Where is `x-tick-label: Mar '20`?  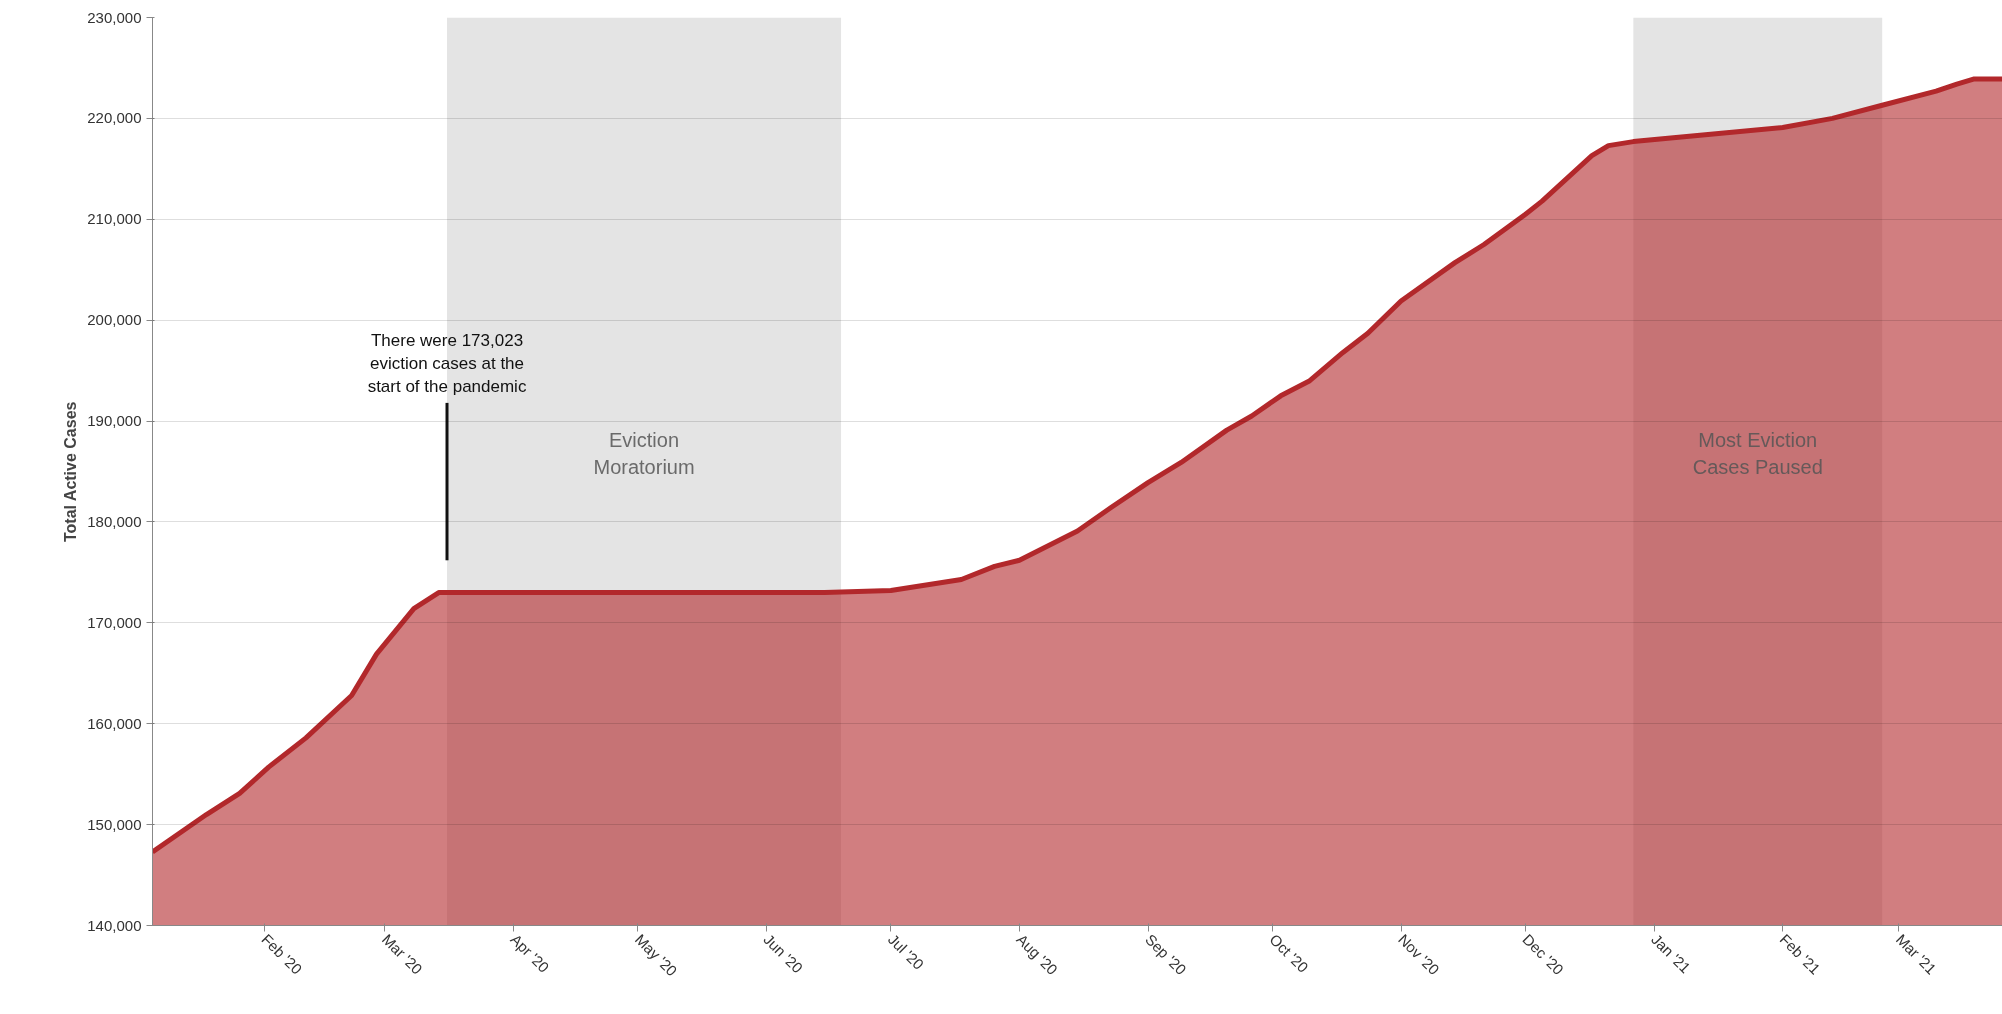 x-tick-label: Mar '20 is located at coordinates (402, 954).